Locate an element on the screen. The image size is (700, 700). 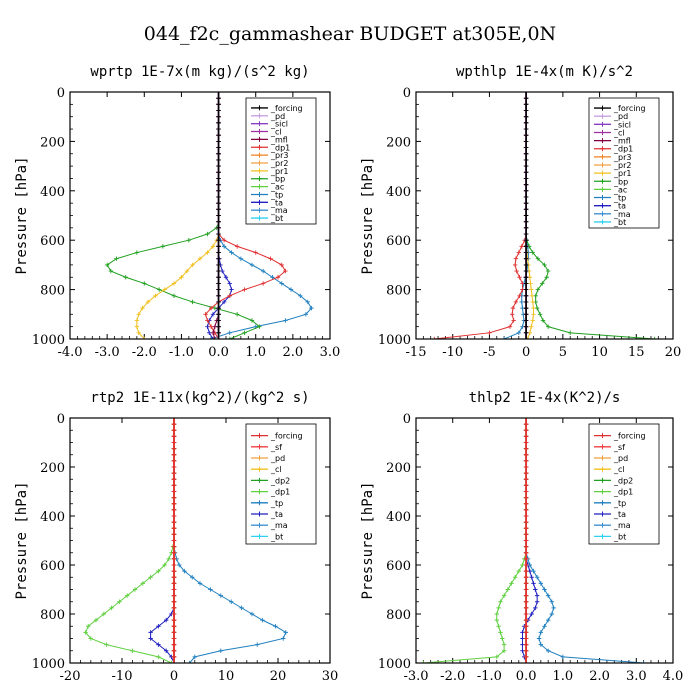
legend-label: _cl is located at coordinates (276, 469).